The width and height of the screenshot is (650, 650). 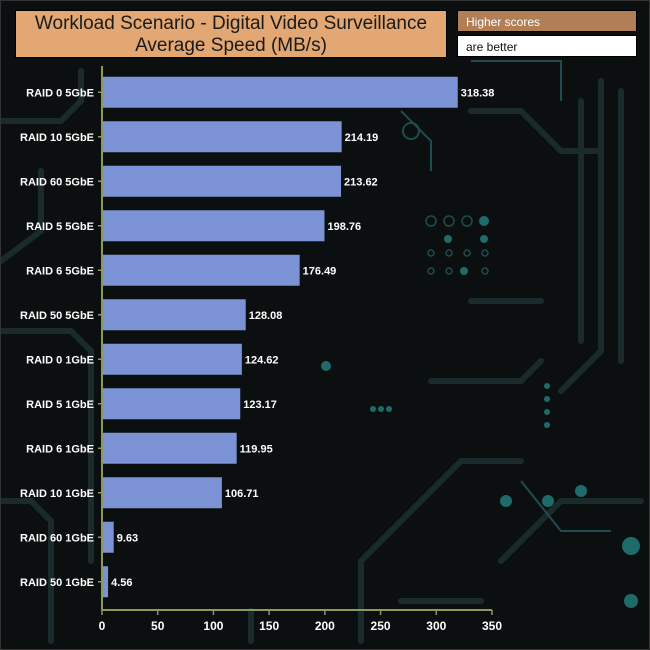 What do you see at coordinates (266, 316) in the screenshot?
I see `data-label: 128.08` at bounding box center [266, 316].